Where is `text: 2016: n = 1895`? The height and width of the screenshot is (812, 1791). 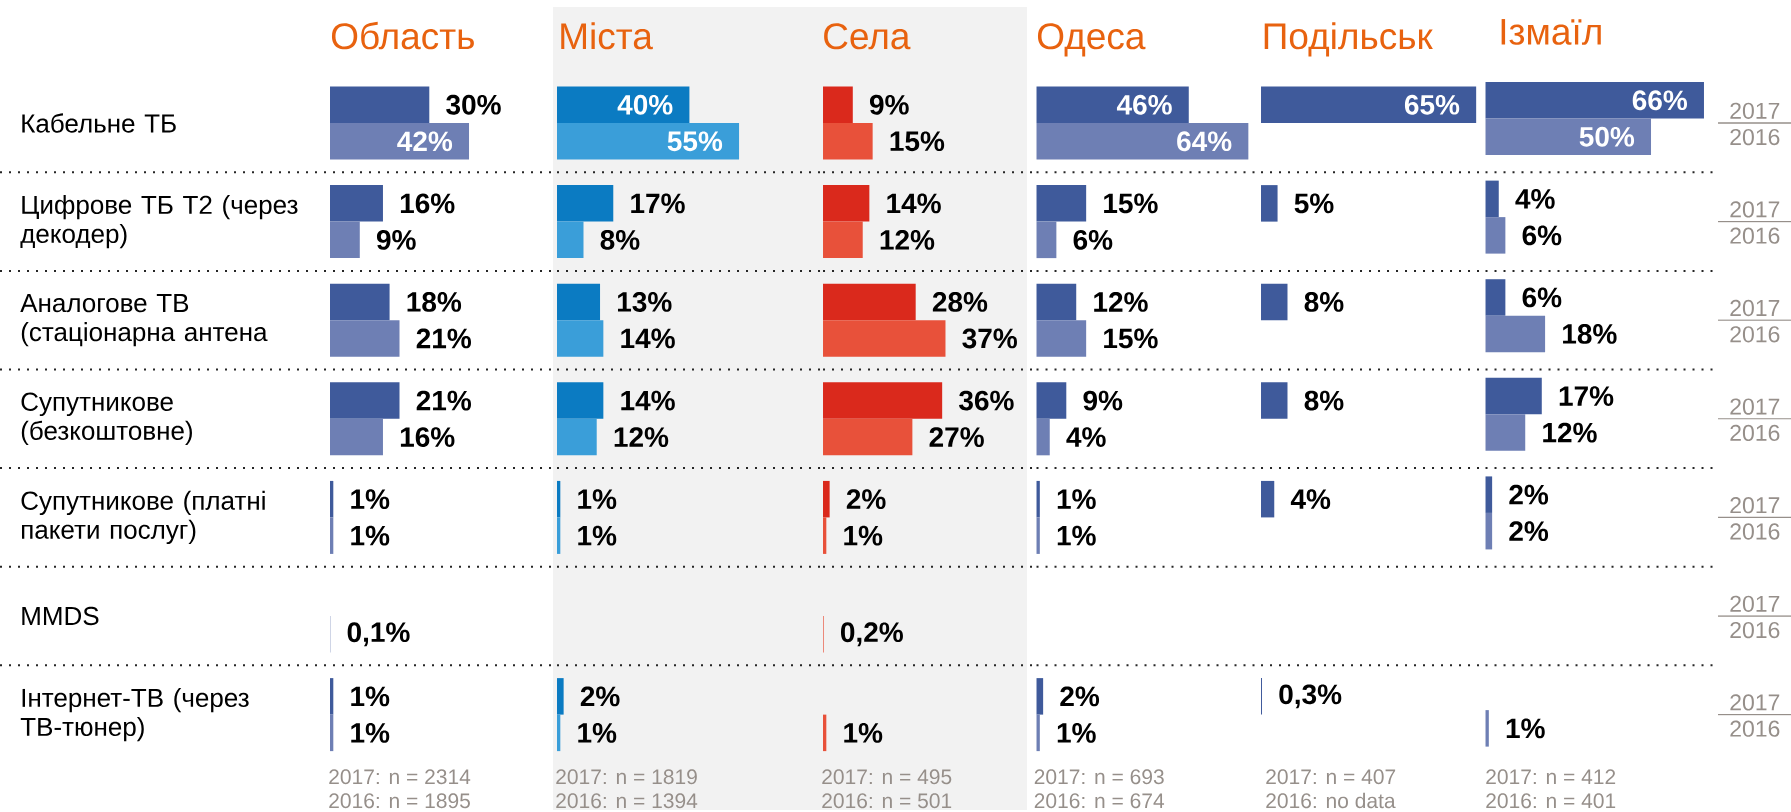 text: 2016: n = 1895 is located at coordinates (399, 801).